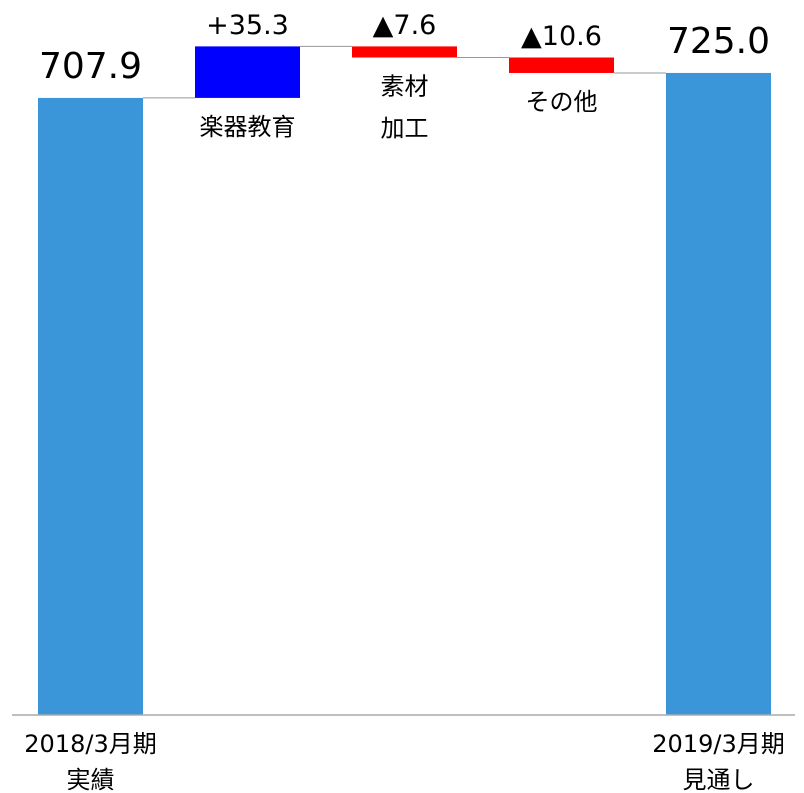  I want to click on category-label: その他, so click(562, 102).